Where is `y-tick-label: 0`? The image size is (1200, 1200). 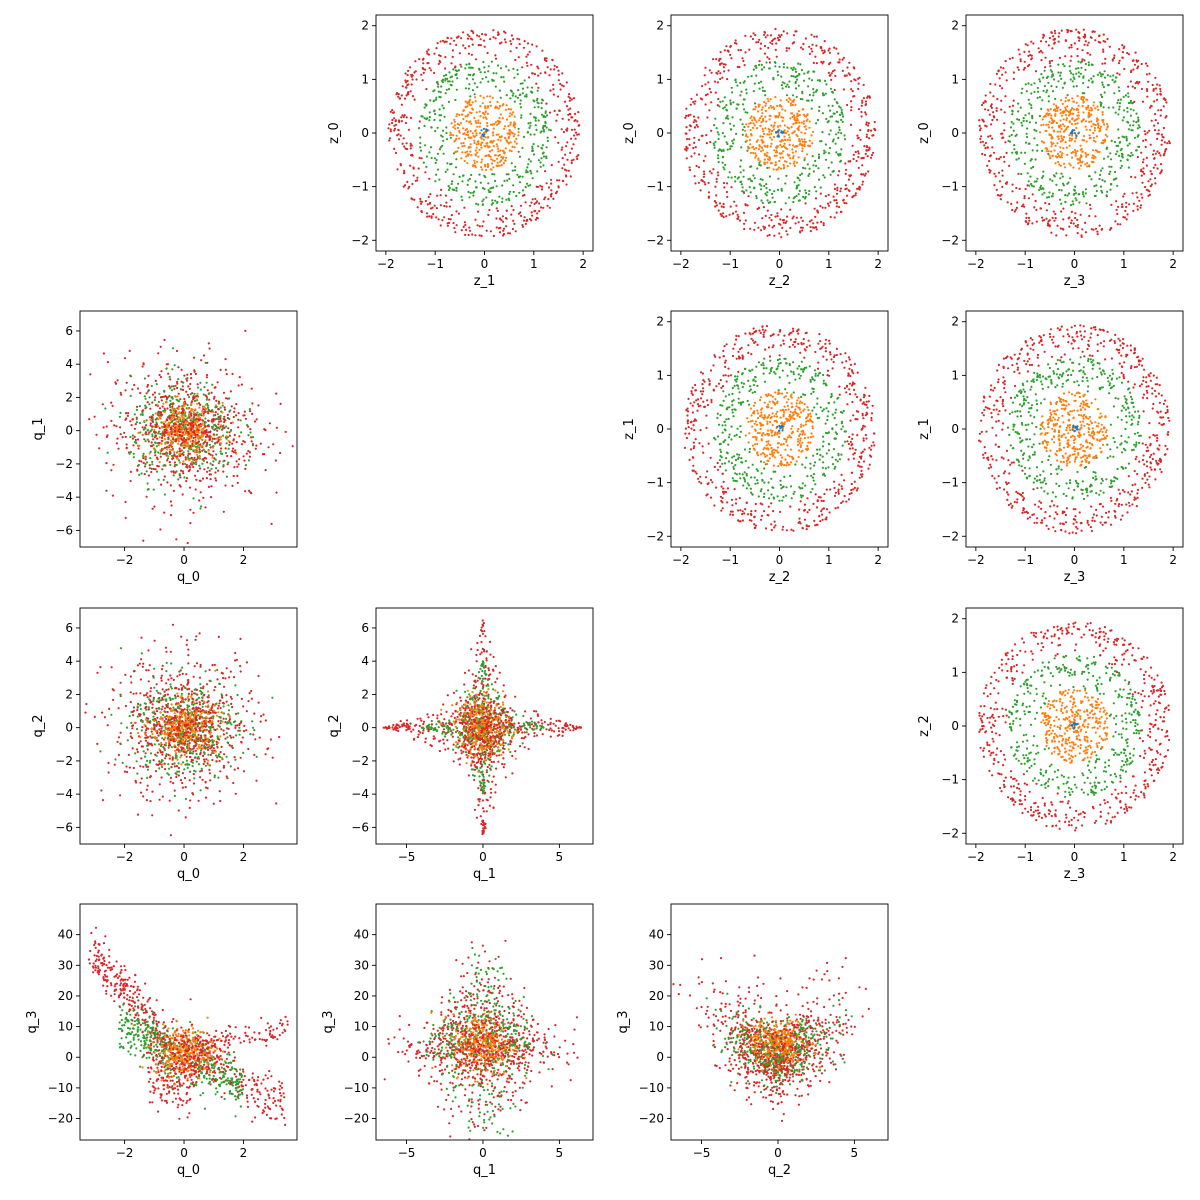
y-tick-label: 0 is located at coordinates (955, 133).